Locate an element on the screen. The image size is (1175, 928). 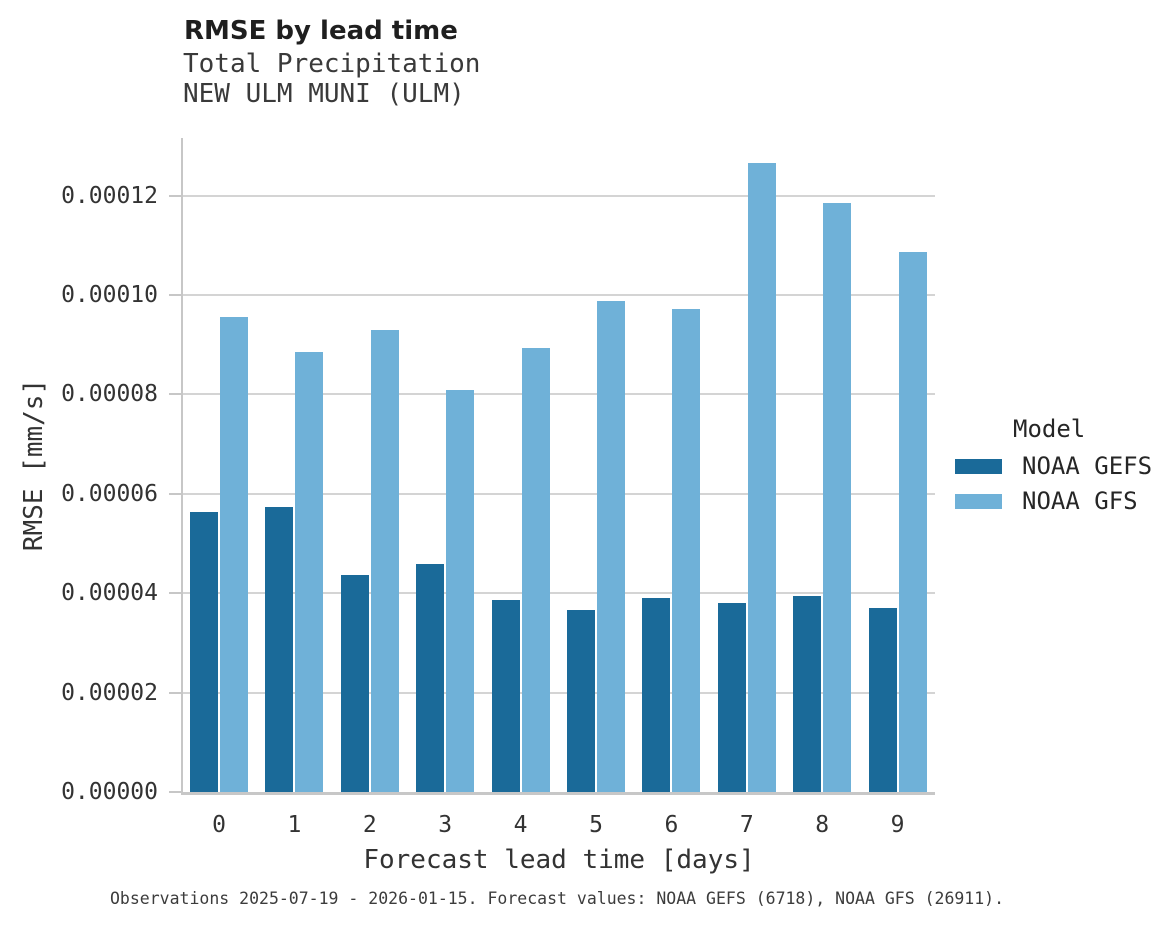
y-gridline-0.00008 is located at coordinates (559, 394).